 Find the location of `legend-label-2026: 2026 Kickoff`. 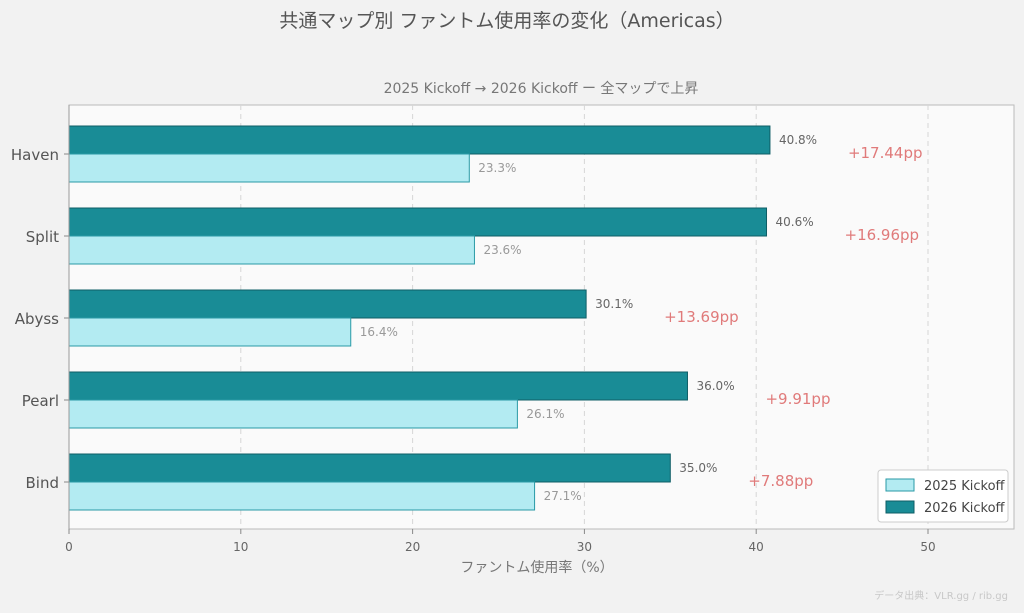

legend-label-2026: 2026 Kickoff is located at coordinates (965, 508).